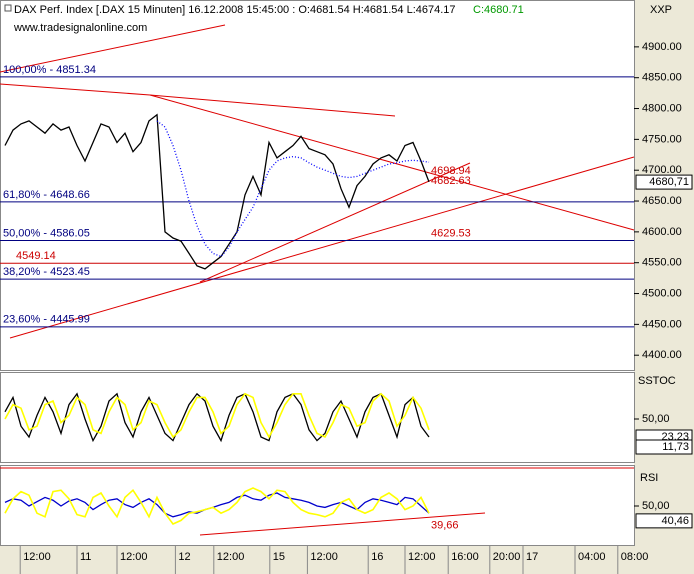  Describe the element at coordinates (662, 170) in the screenshot. I see `y-tick-label: 4700.00` at that location.